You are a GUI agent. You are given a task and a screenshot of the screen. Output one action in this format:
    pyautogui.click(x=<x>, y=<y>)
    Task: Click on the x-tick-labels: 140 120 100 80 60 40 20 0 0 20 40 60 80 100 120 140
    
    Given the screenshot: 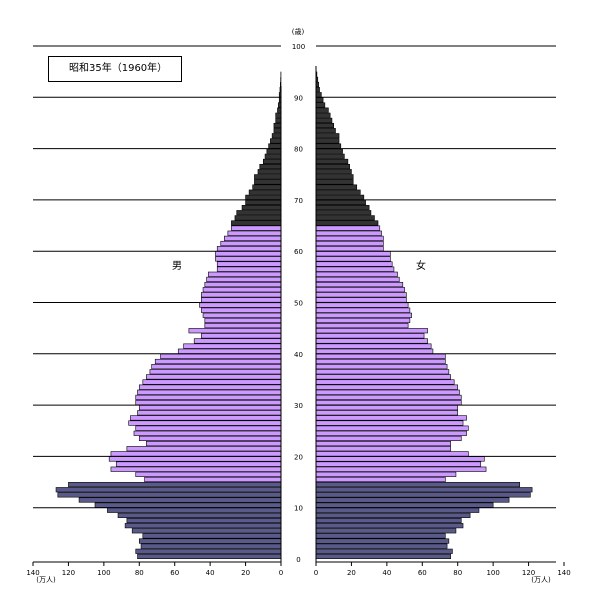 What is the action you would take?
    pyautogui.click(x=298, y=573)
    